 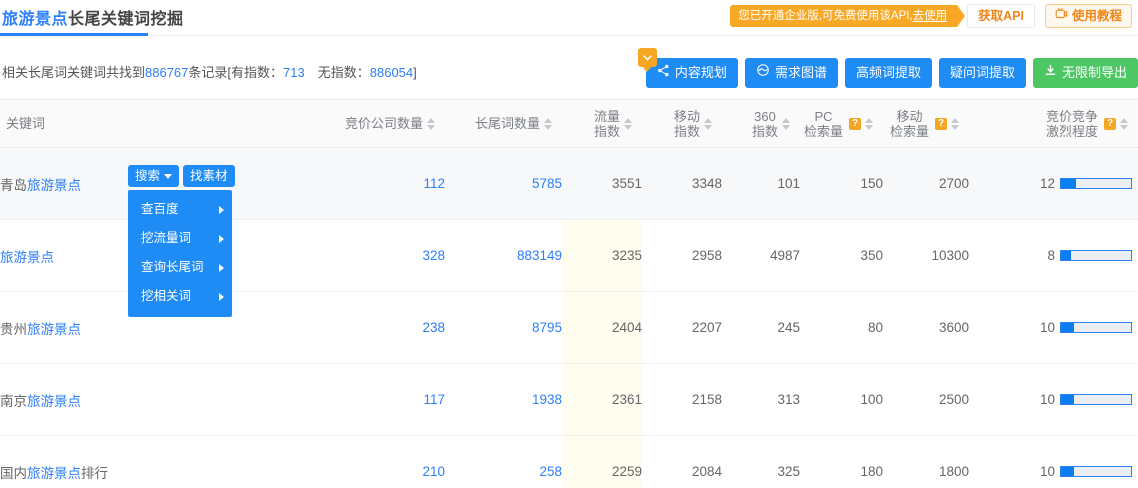 I want to click on column-header-i360: 360 指数, so click(x=761, y=123).